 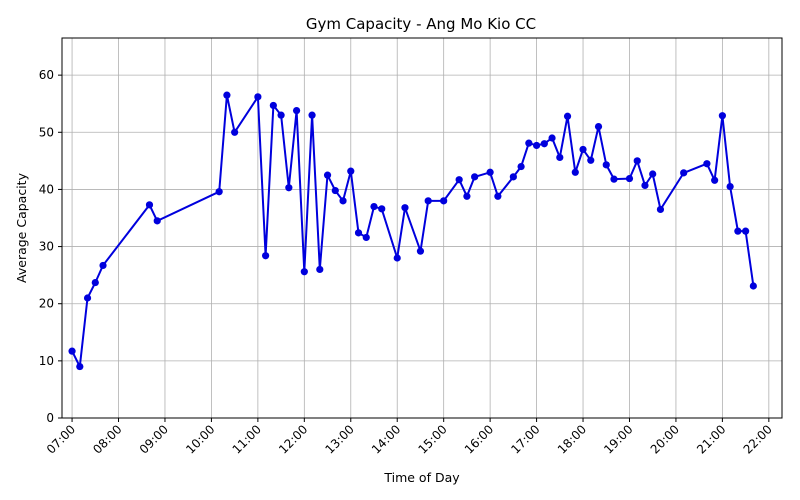 I want to click on y-axis: 0 10 20 30 40 50 60, so click(x=50, y=246).